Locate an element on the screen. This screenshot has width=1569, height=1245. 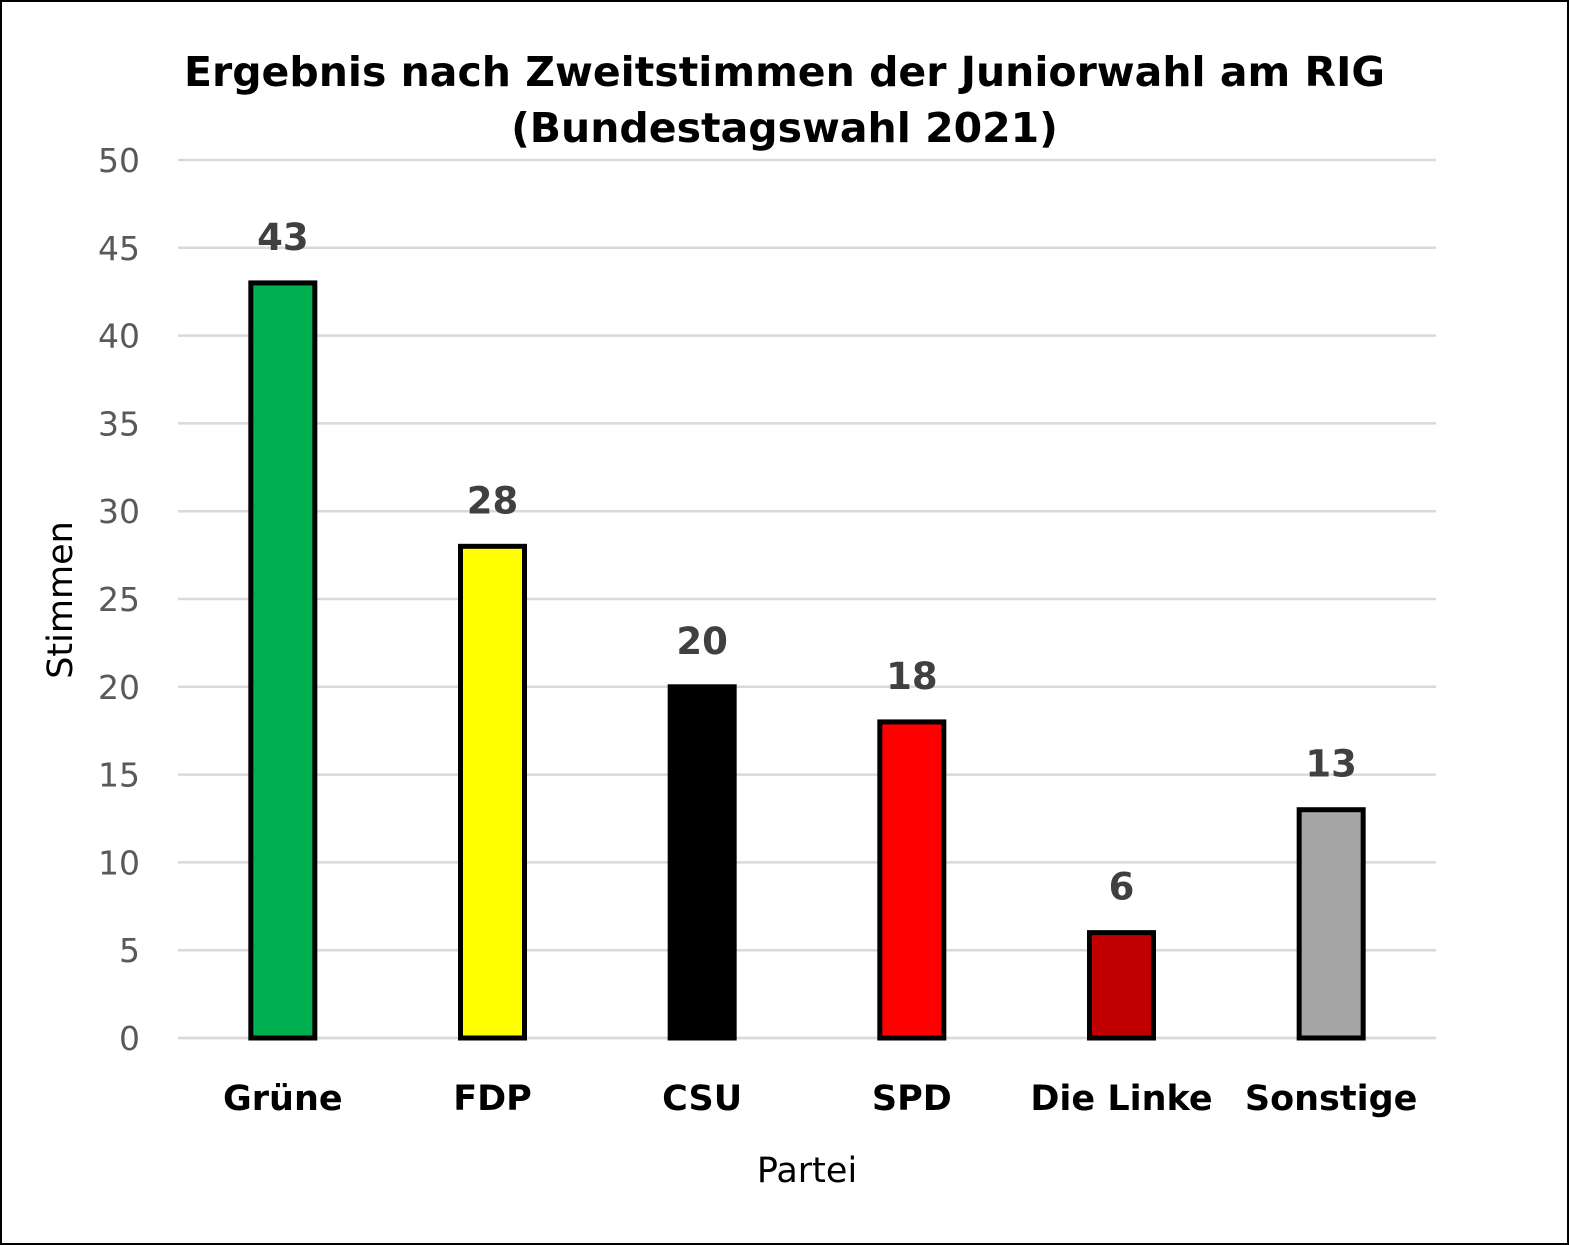
y-axis-title: Stimmen is located at coordinates (61, 600).